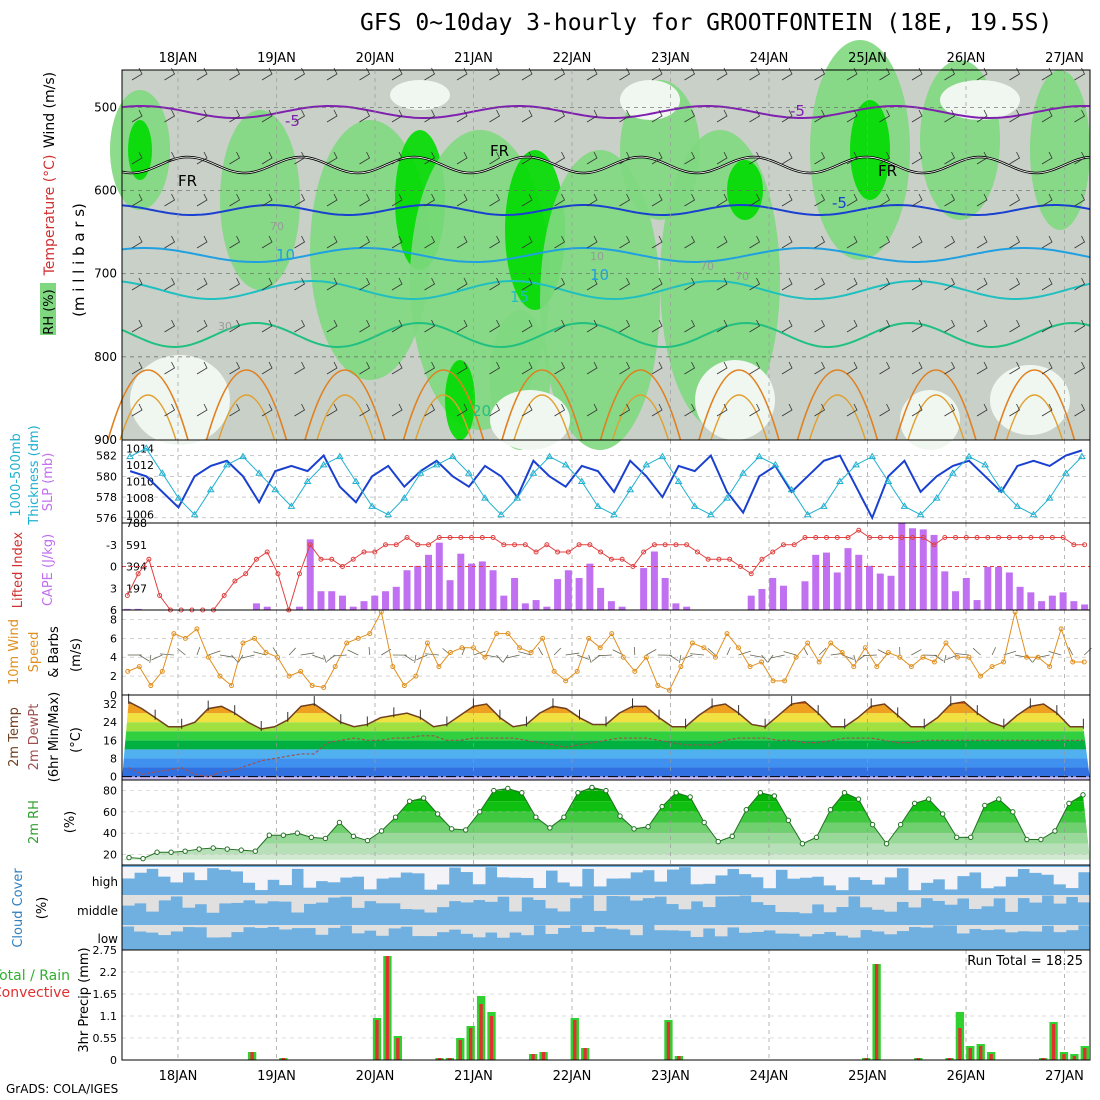 The width and height of the screenshot is (1100, 1100). Describe the element at coordinates (34, 652) in the screenshot. I see `label-speed: Speed` at that location.